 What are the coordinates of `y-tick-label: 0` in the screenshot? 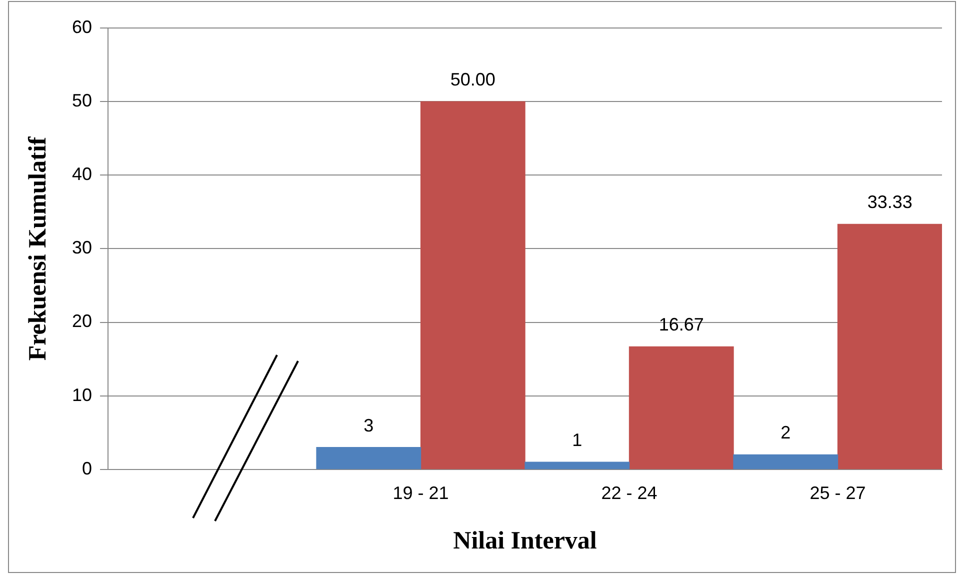 It's located at (87, 468).